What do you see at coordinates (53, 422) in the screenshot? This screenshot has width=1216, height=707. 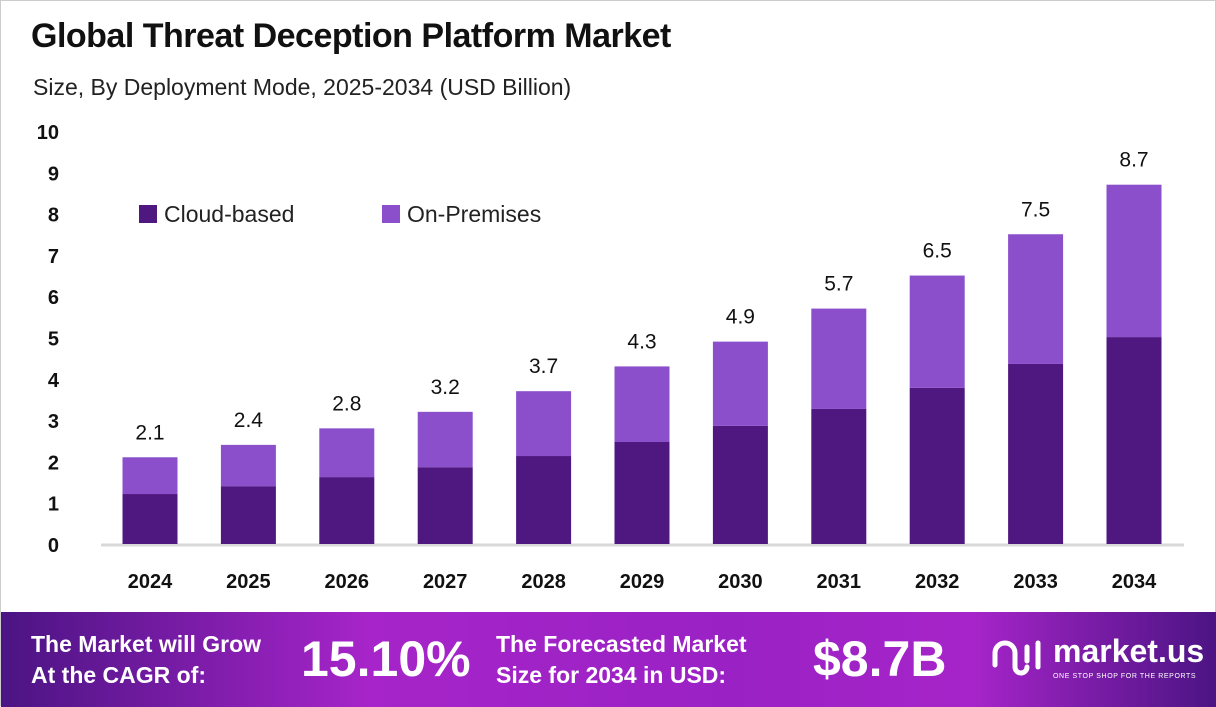 I see `y-tick-label: 3` at bounding box center [53, 422].